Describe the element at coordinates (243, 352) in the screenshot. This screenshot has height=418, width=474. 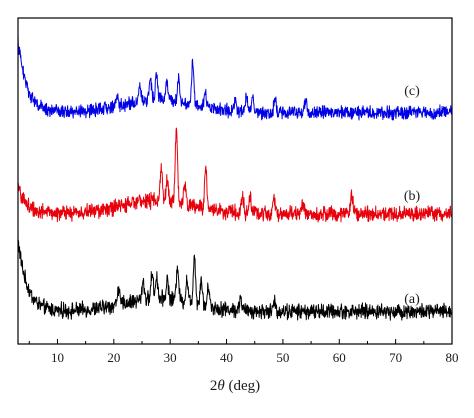
I see `x-ticks-group: 10 20 30 40 50 60 70 80` at that location.